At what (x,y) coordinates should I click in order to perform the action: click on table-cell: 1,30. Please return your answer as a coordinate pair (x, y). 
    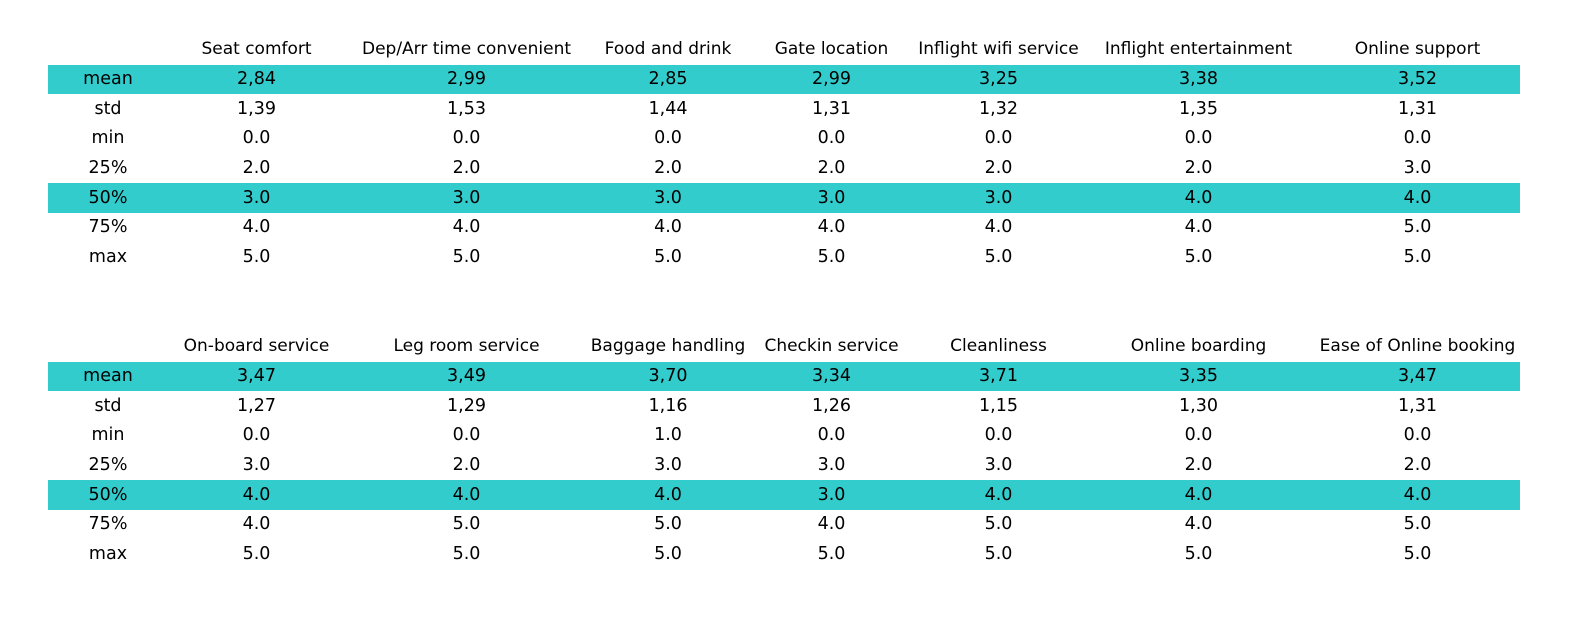
    Looking at the image, I should click on (1198, 405).